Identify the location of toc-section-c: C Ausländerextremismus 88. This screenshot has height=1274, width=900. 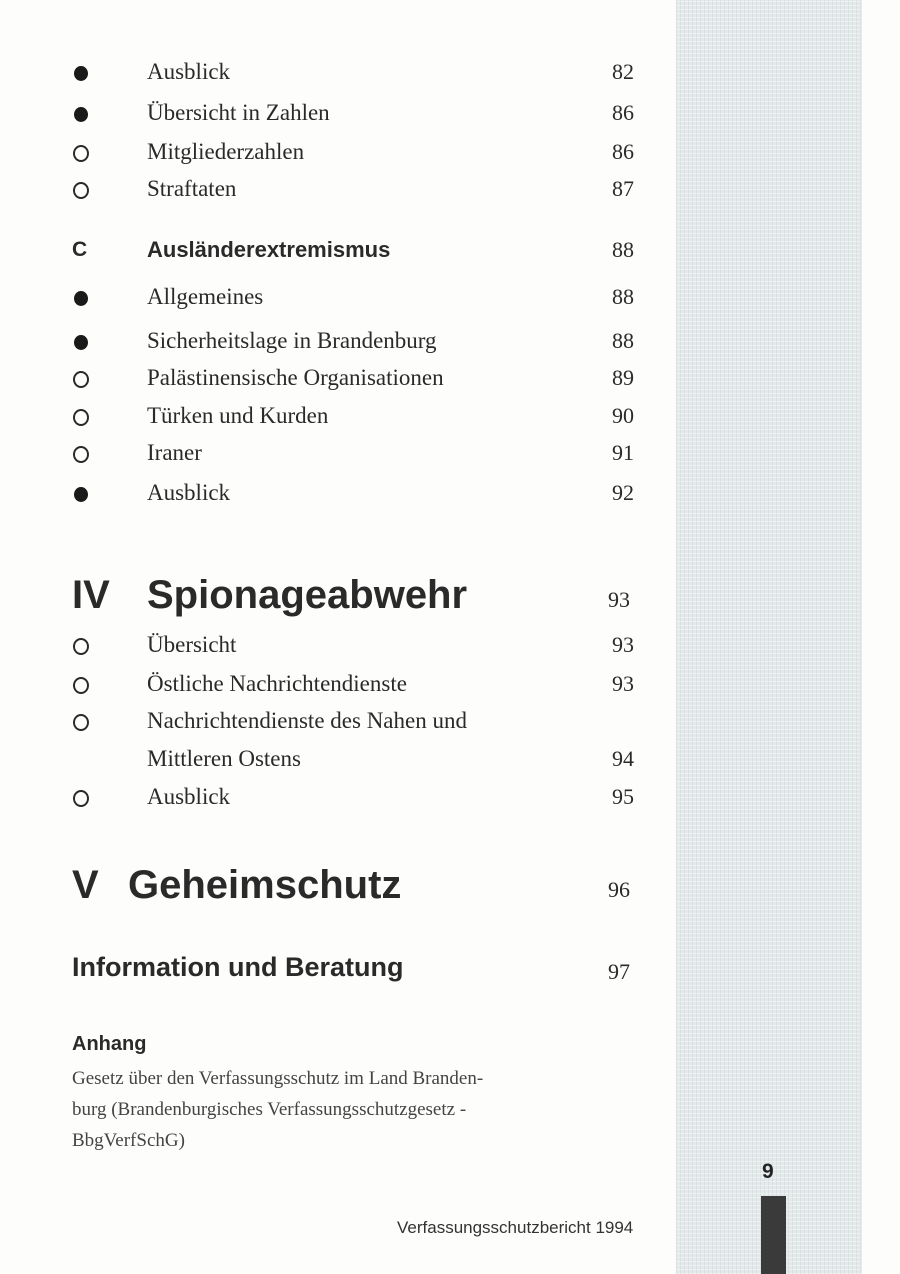
(320, 250).